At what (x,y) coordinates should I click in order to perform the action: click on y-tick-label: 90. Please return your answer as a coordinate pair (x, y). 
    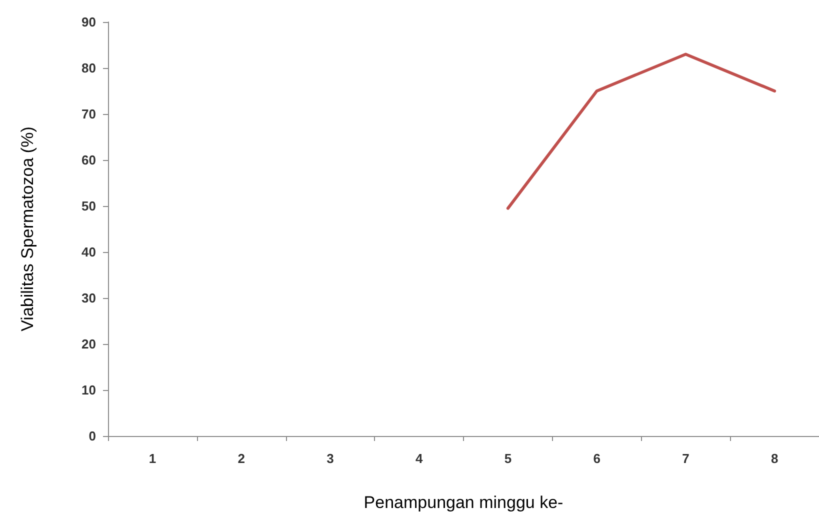
    Looking at the image, I should click on (89, 22).